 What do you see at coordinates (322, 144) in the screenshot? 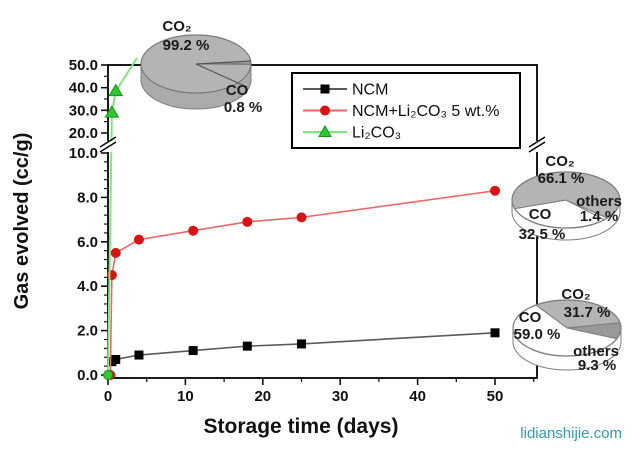
I see `axis-break-marks` at bounding box center [322, 144].